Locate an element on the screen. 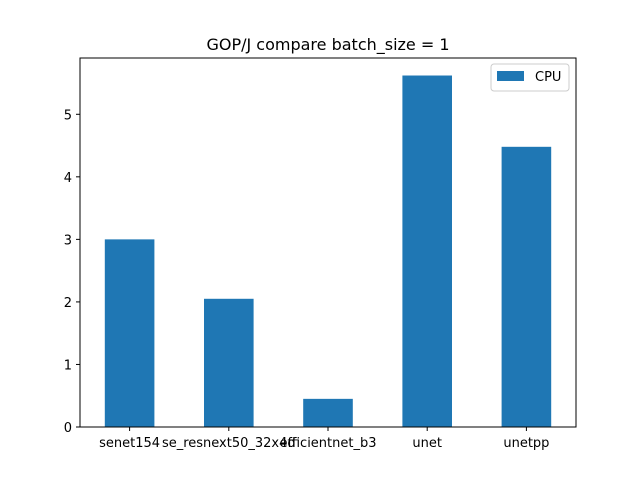 The height and width of the screenshot is (480, 640). x-tick-label-senet154: senet154 is located at coordinates (129, 443).